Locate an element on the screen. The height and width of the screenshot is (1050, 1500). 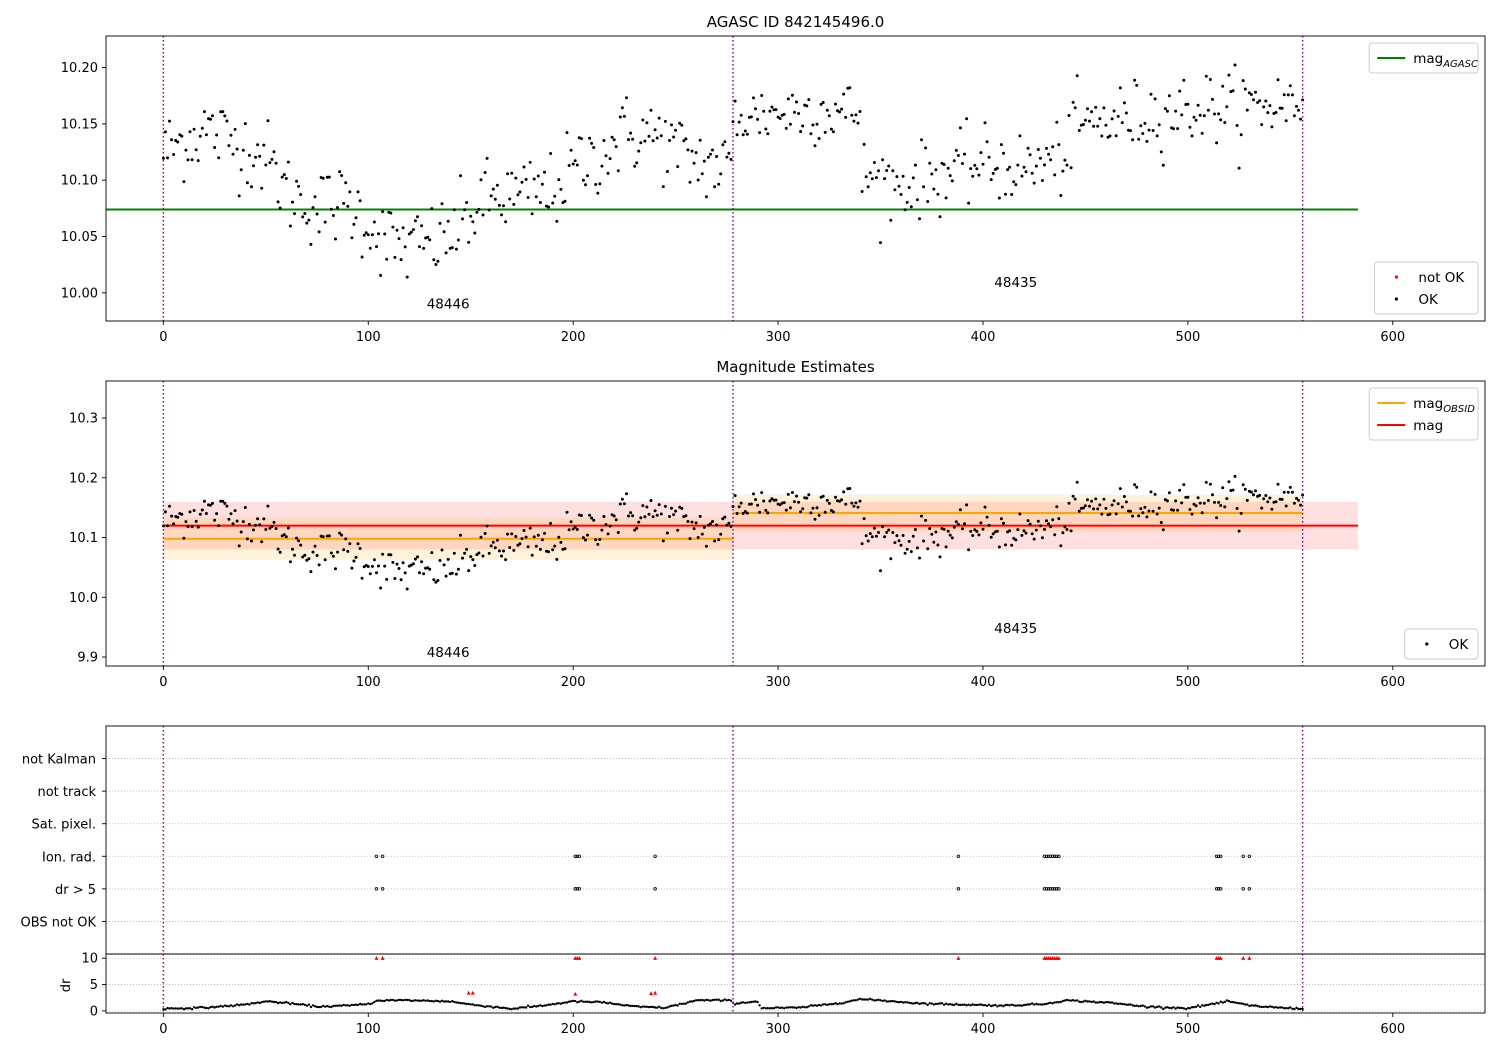
legend-dot-swatch is located at coordinates (1427, 644).